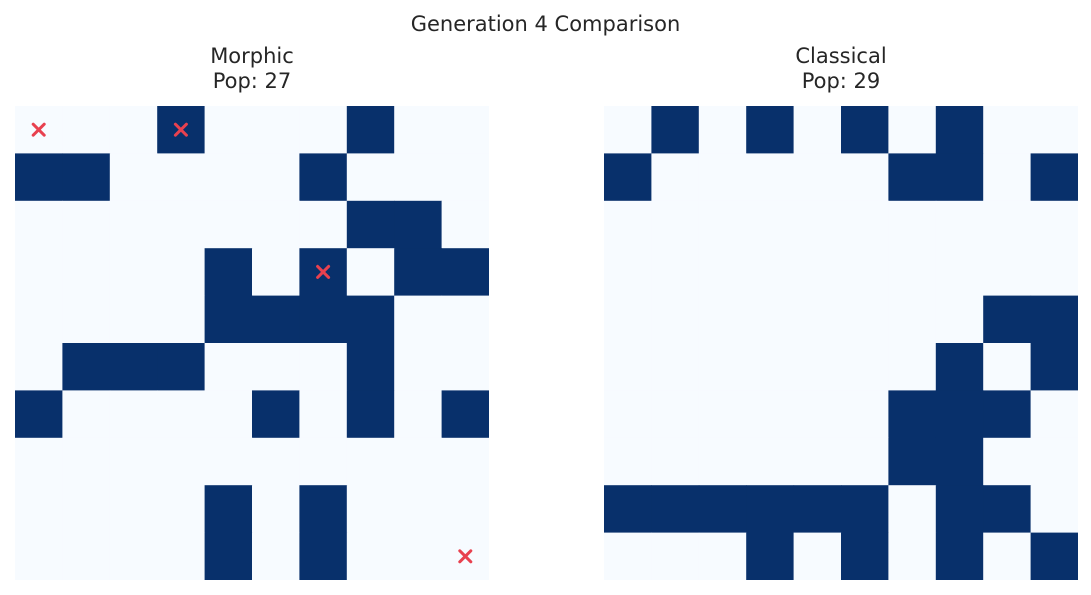 This screenshot has width=1091, height=595. What do you see at coordinates (841, 81) in the screenshot?
I see `classical-population: Pop: 29` at bounding box center [841, 81].